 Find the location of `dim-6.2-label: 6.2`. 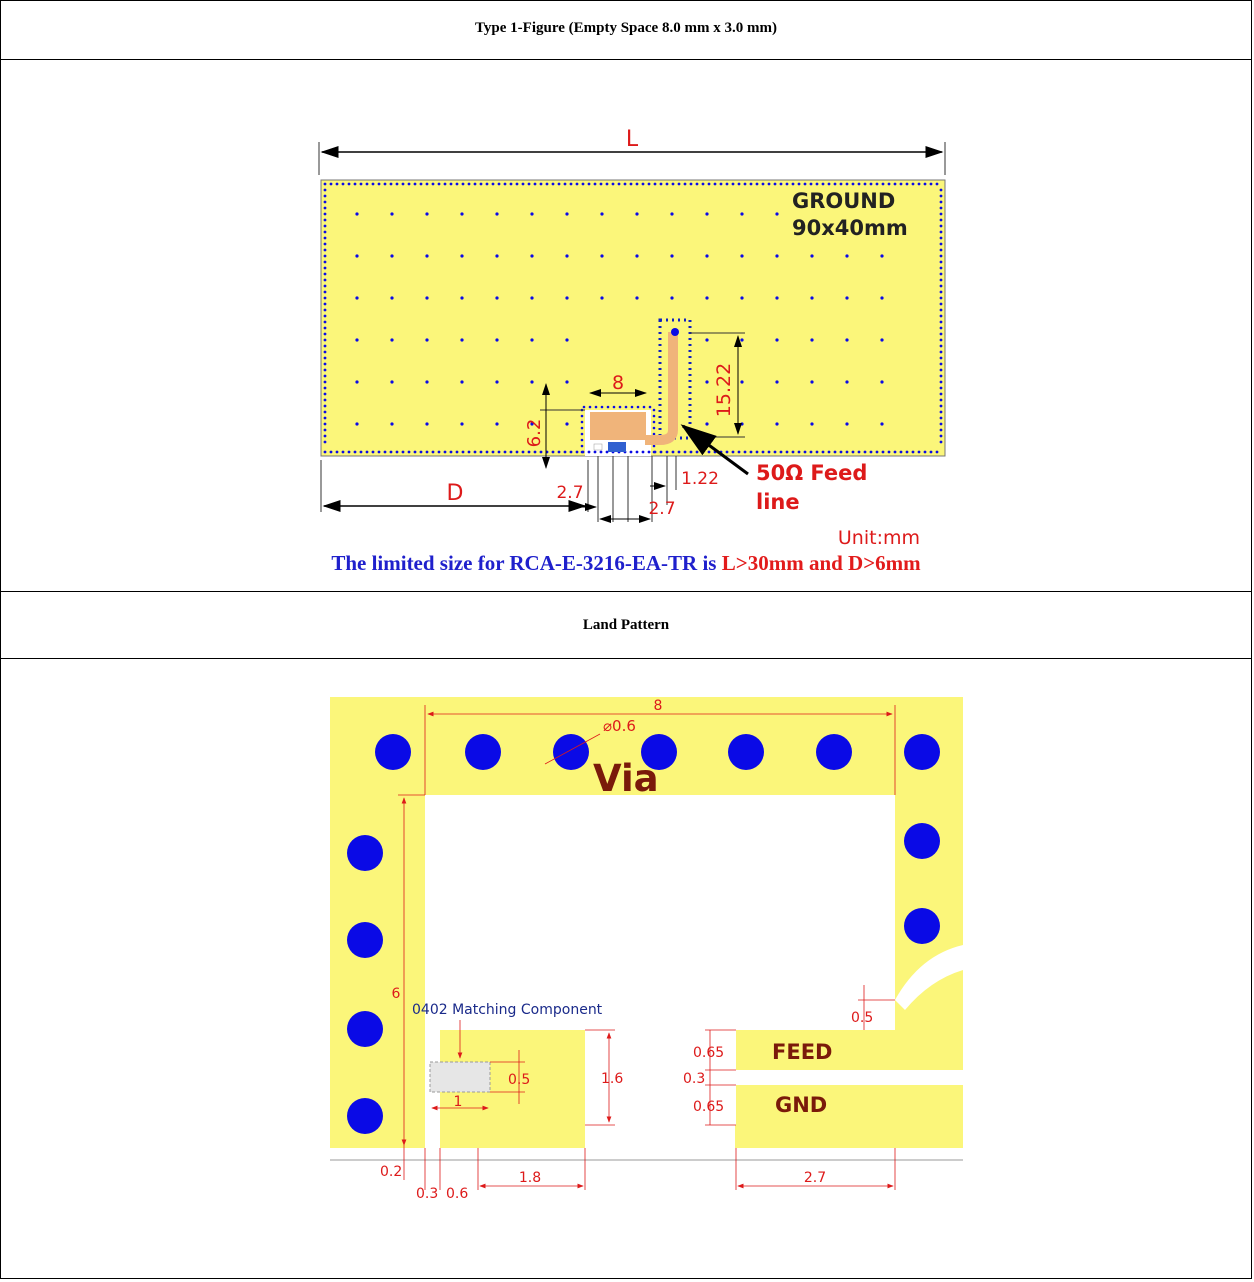

dim-6.2-label: 6.2 is located at coordinates (534, 433).